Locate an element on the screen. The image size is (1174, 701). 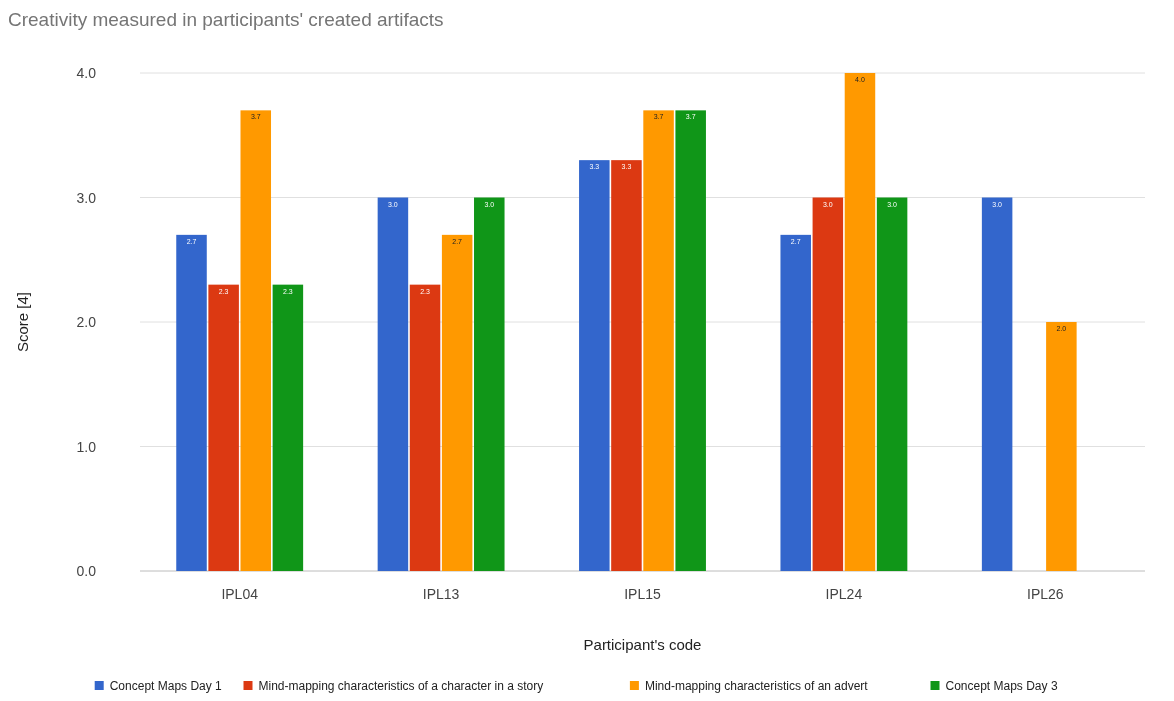
legend-label: Concept Maps Day 1 is located at coordinates (166, 686).